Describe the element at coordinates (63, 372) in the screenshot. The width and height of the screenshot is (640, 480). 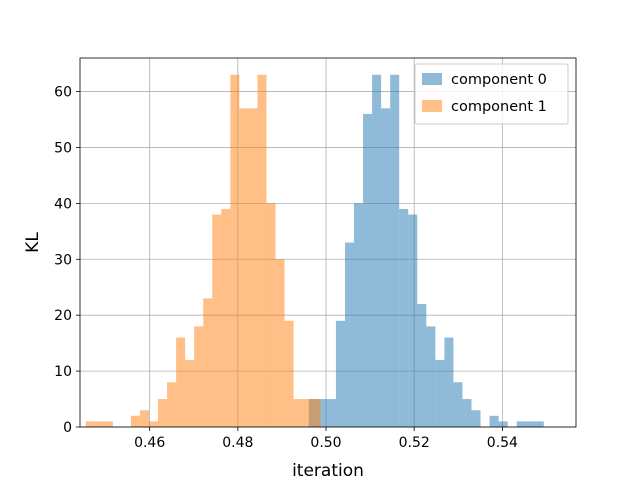
I see `y-tick-label: 10` at that location.